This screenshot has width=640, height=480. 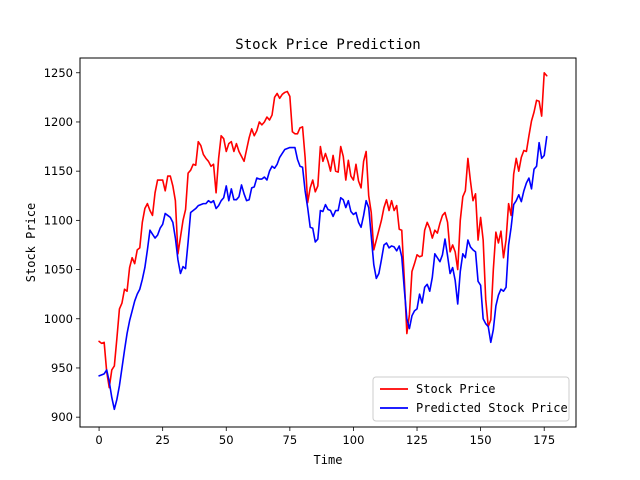 I want to click on x-tick-label: 75, so click(x=290, y=440).